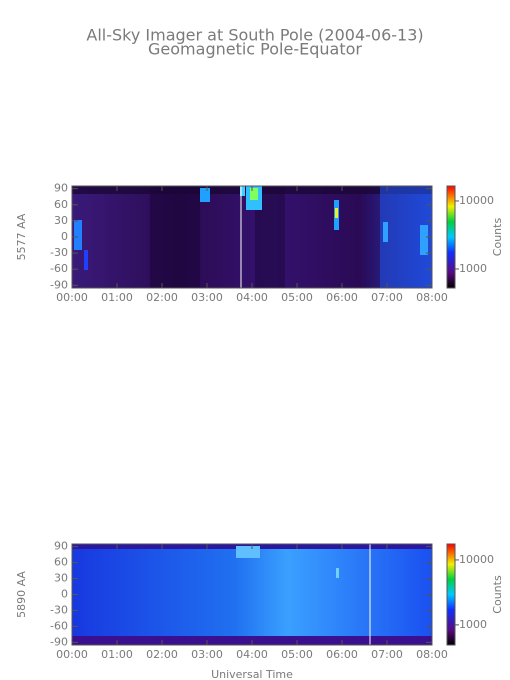 The height and width of the screenshot is (680, 510). Describe the element at coordinates (255, 49) in the screenshot. I see `subtitle: Geomagnetic Pole-Equator` at that location.